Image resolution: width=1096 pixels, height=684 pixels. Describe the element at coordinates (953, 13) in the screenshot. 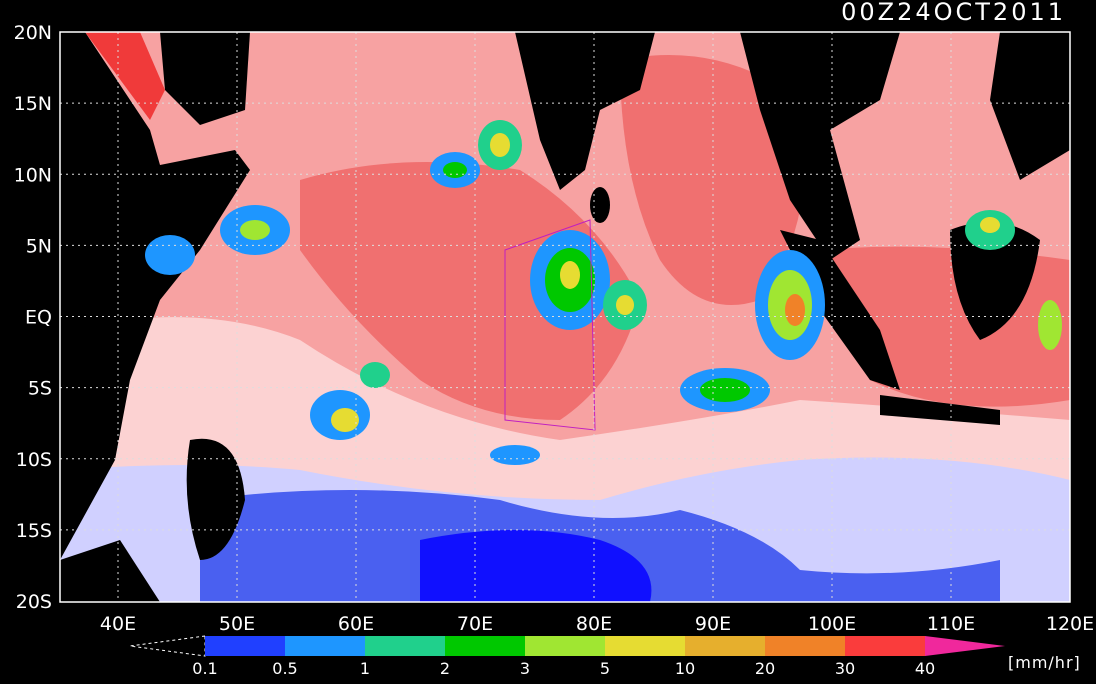

I see `map-title: 00Z24OCT2011` at that location.